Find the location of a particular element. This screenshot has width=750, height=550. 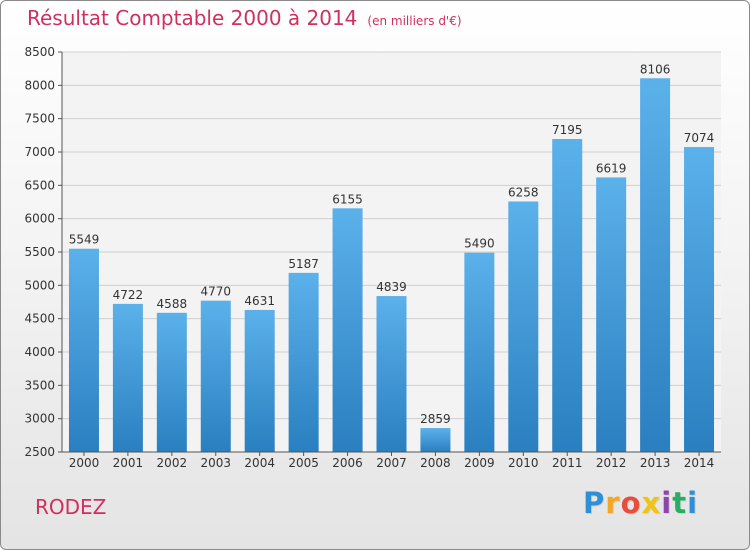

y-tick-label: 3500 is located at coordinates (39, 385).